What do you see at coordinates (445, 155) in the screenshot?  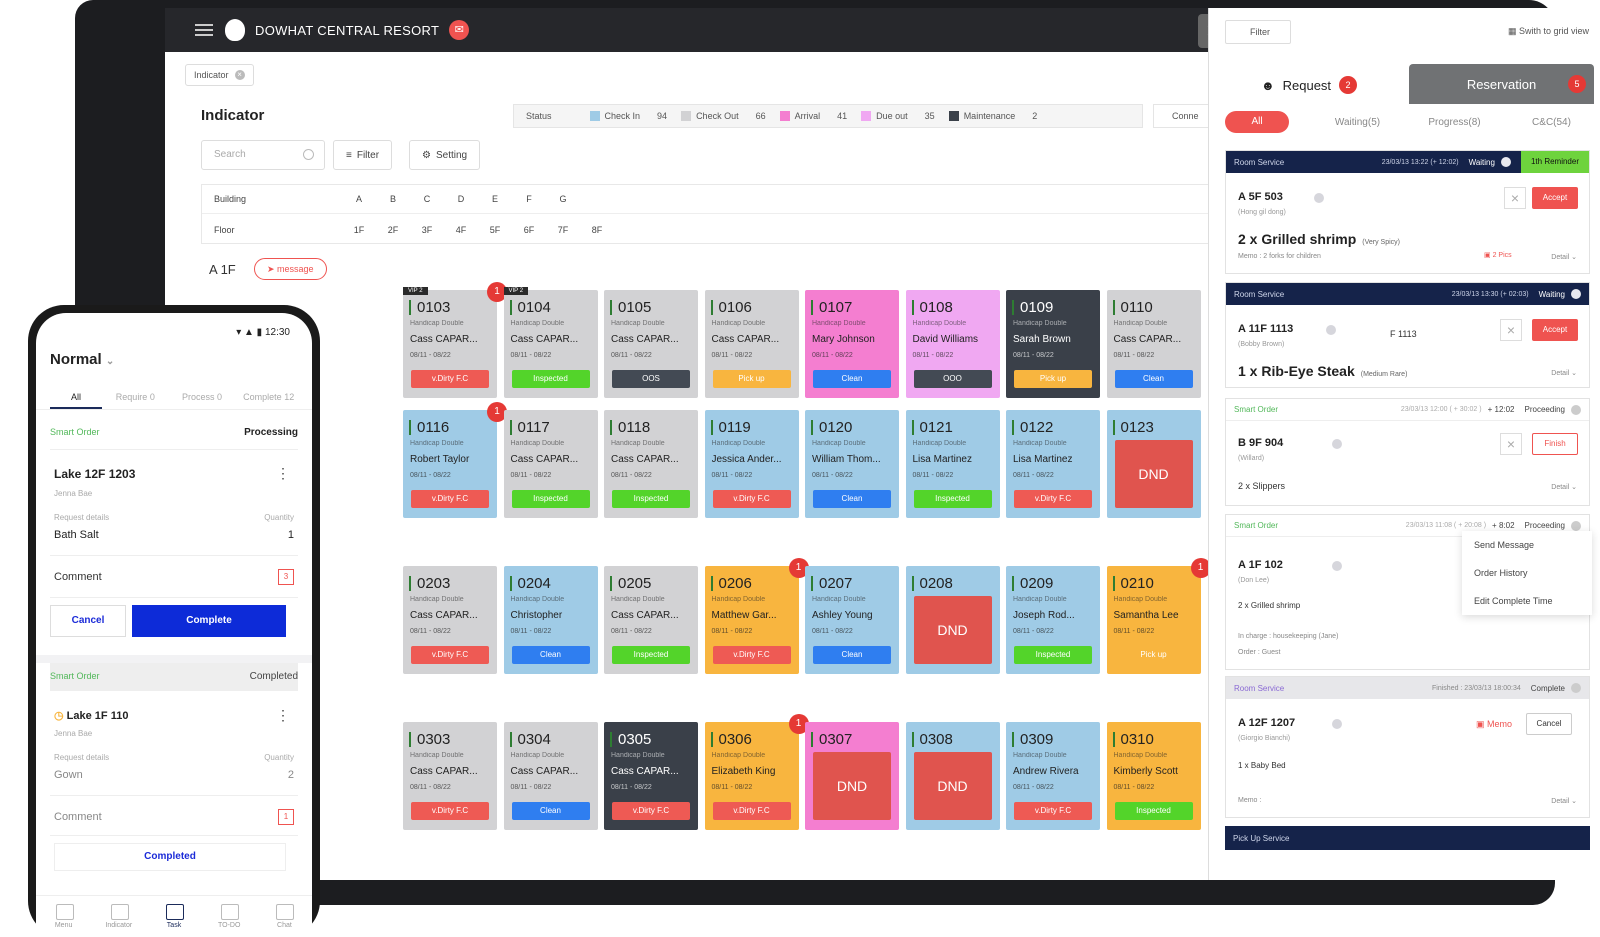 I see `setting-button: ⚙ Setting` at bounding box center [445, 155].